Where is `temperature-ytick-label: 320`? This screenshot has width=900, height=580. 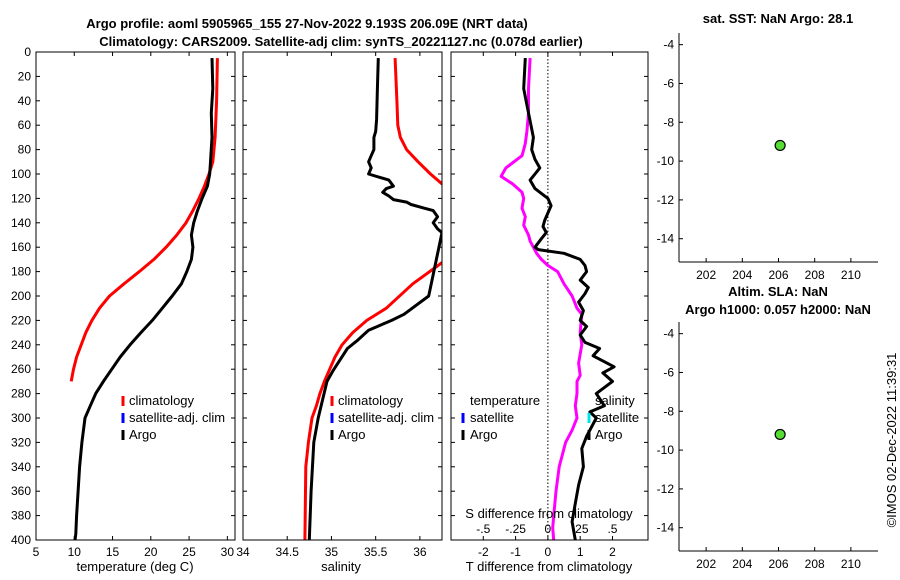
temperature-ytick-label: 320 is located at coordinates (21, 442).